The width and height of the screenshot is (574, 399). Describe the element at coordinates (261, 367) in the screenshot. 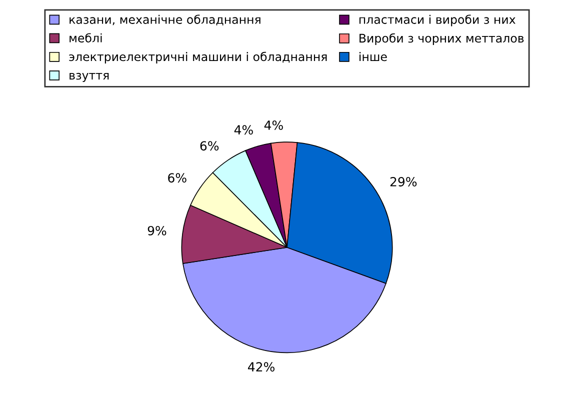

I see `data-label: 42%` at that location.